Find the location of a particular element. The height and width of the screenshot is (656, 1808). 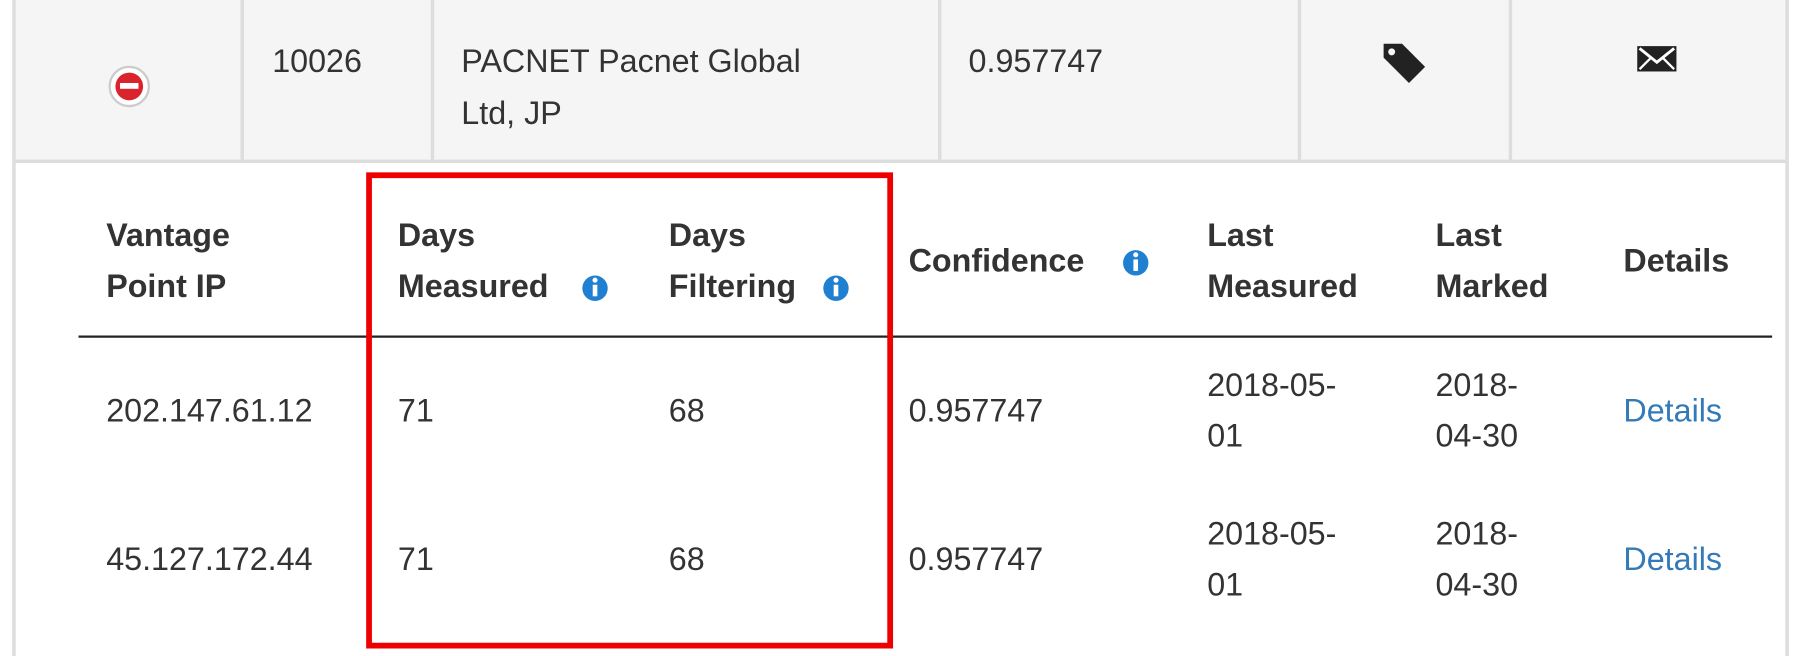

table-cell: 202.147.61.12 is located at coordinates (209, 410).